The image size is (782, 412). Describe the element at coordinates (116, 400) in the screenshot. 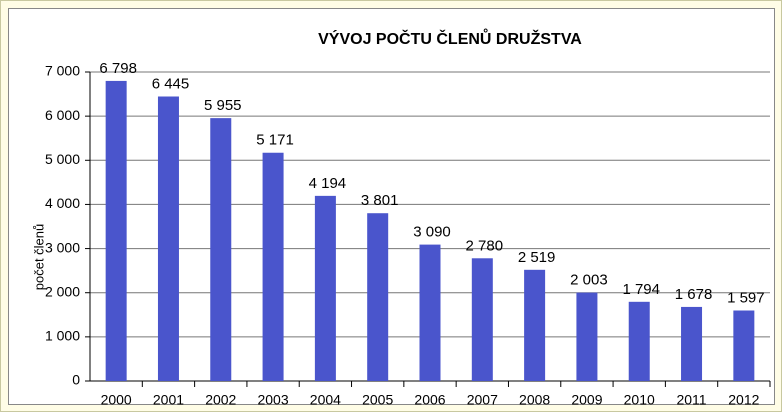

I see `x-tick-label: 2000` at that location.